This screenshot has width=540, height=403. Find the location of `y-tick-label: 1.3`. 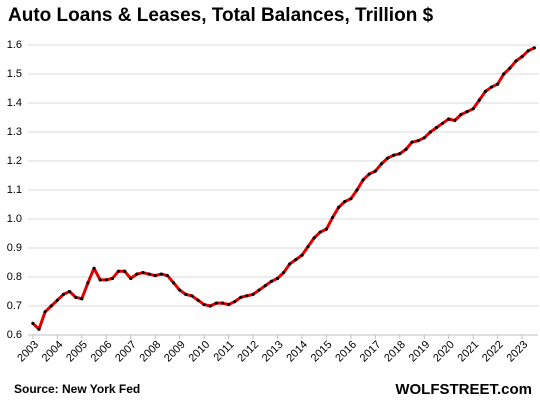

y-tick-label: 1.3 is located at coordinates (14, 132).